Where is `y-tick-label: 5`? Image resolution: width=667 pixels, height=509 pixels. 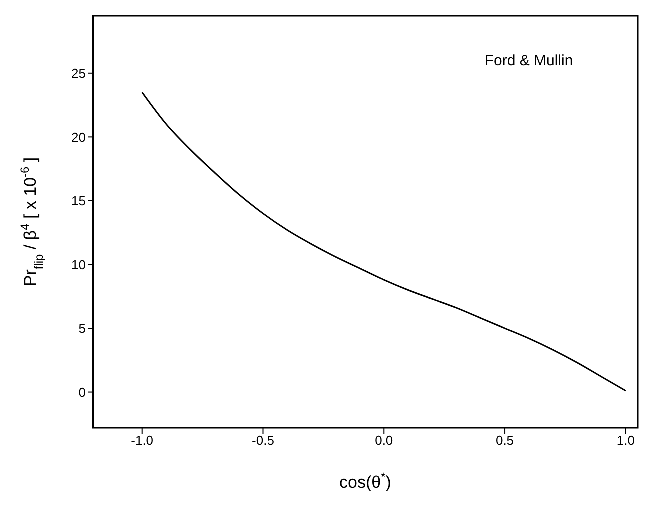 y-tick-label: 5 is located at coordinates (82, 328).